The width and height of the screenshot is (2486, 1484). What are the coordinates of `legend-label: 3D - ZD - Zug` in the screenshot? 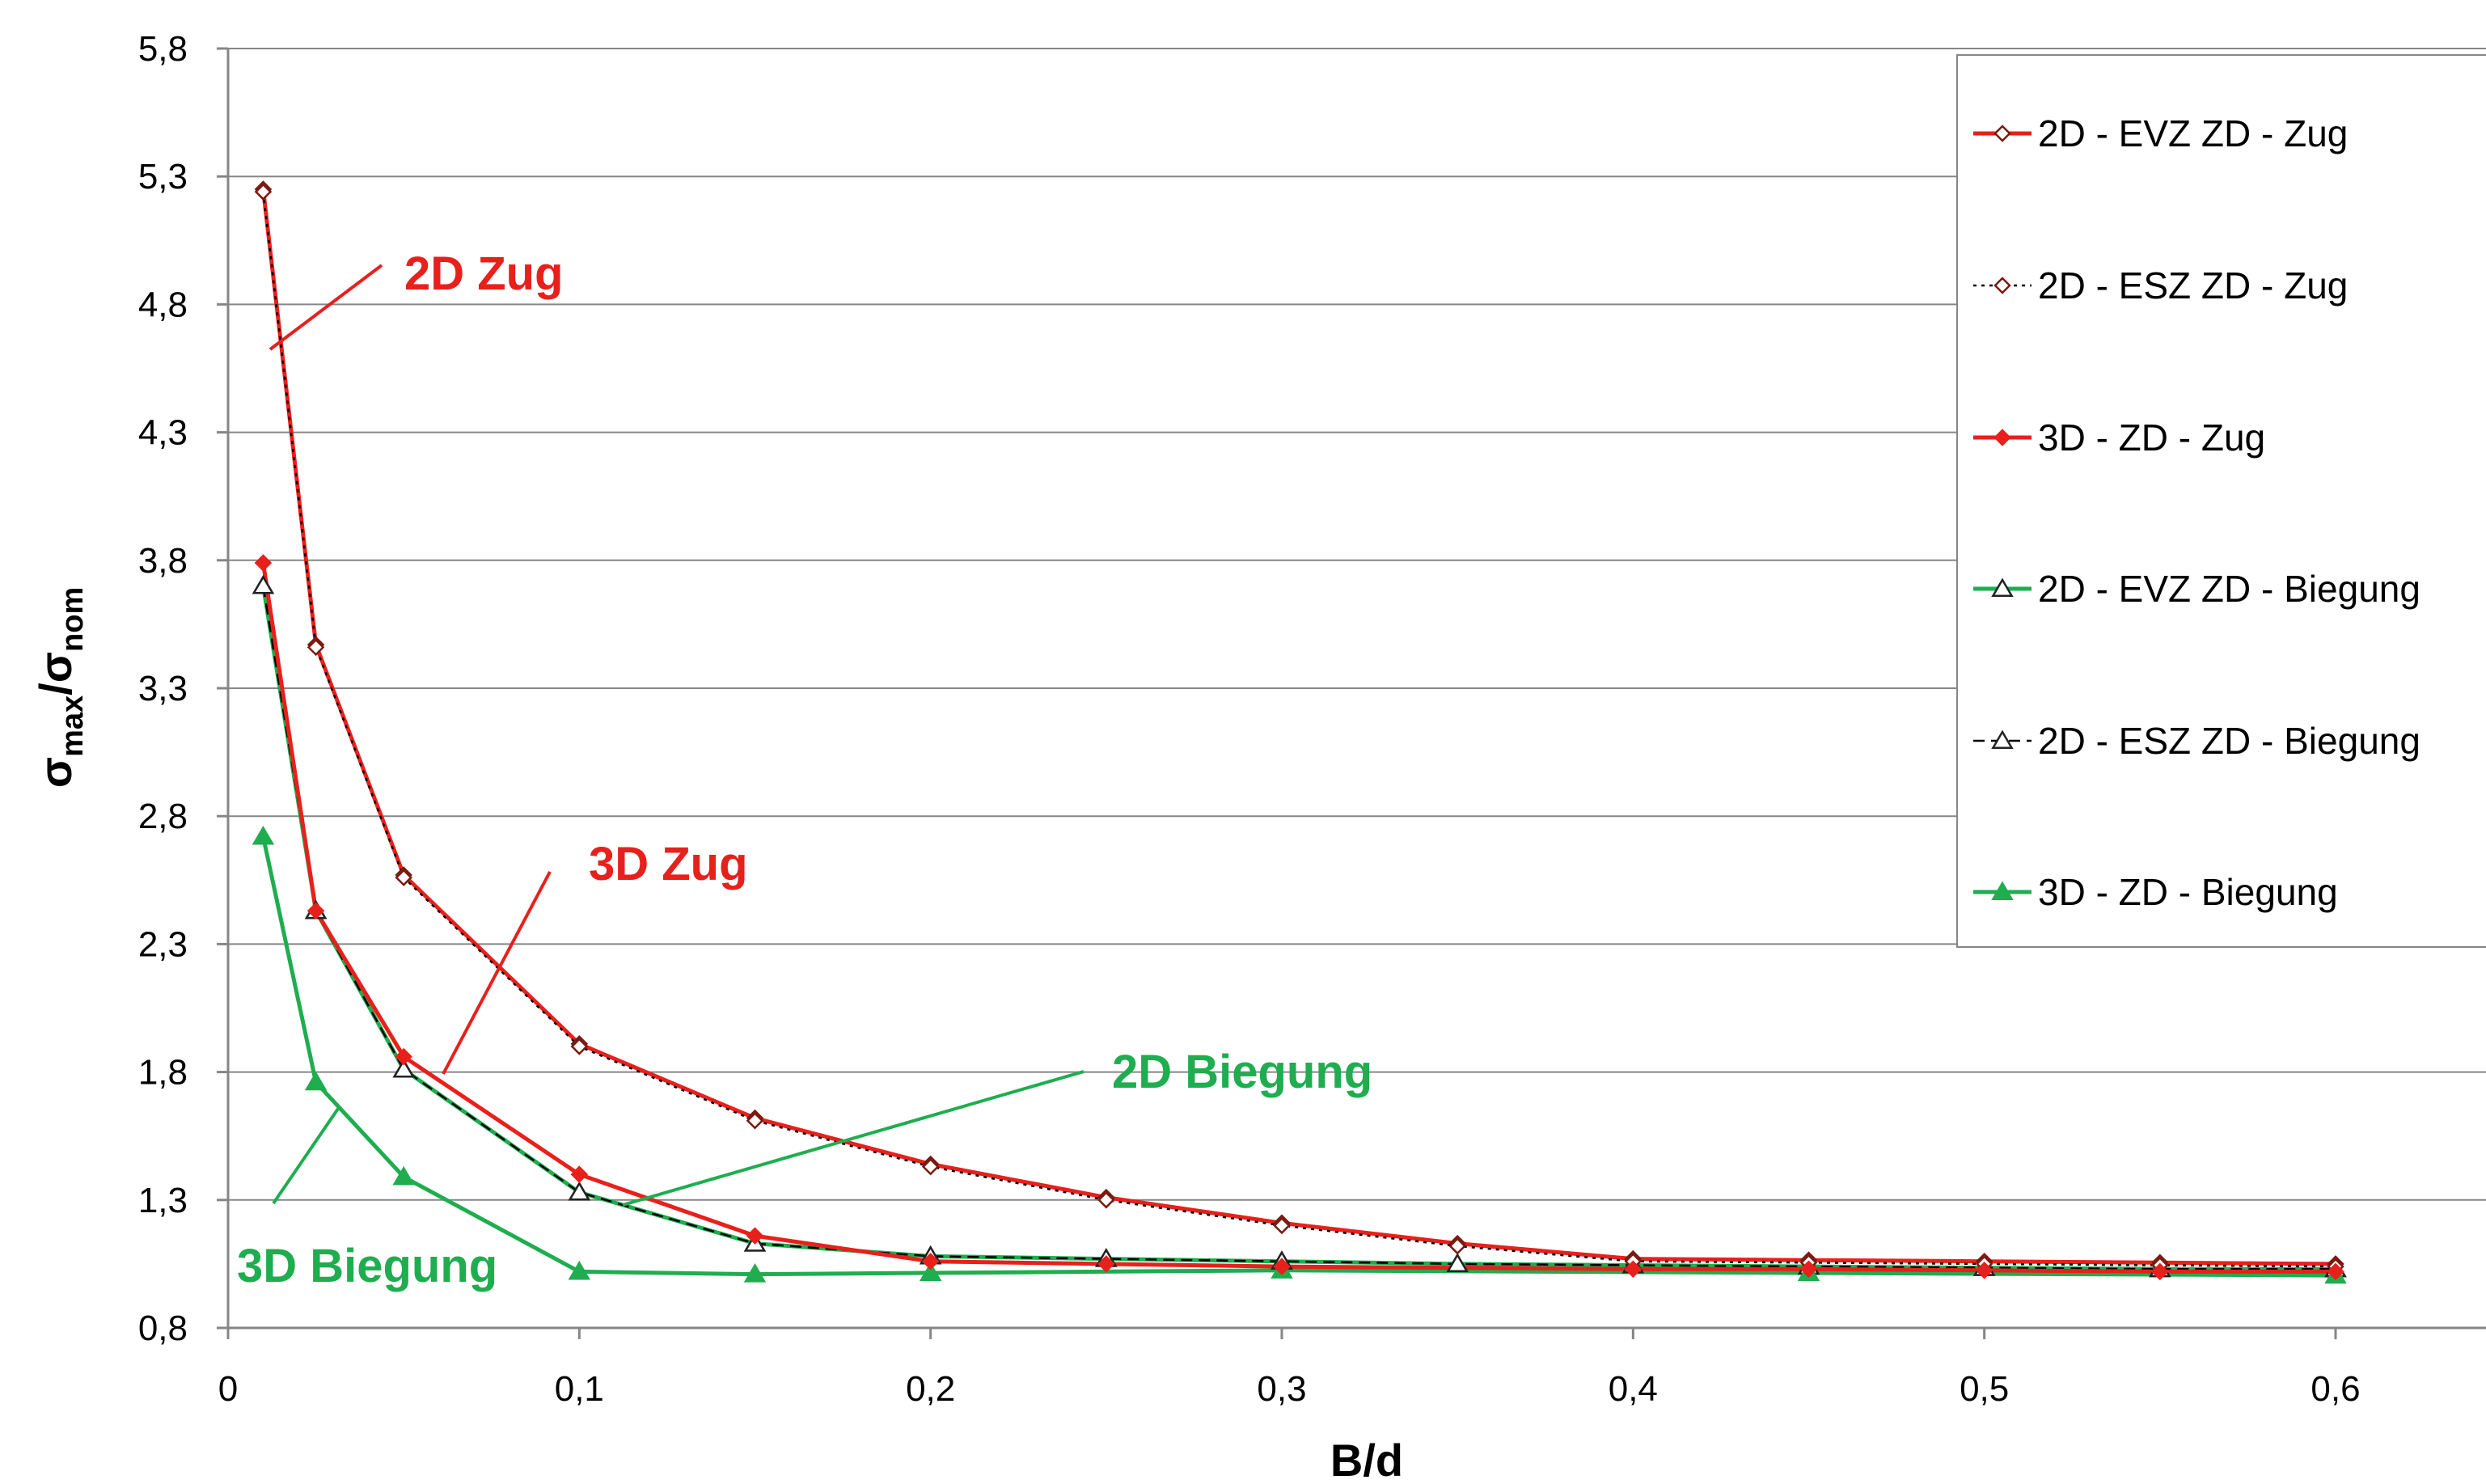 It's located at (2151, 438).